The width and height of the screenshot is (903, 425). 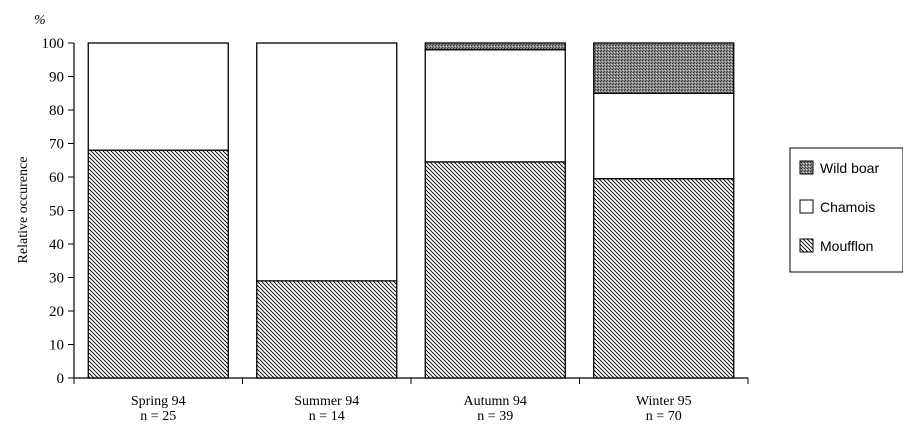 I want to click on legend-swatch-chamois, so click(x=806, y=206).